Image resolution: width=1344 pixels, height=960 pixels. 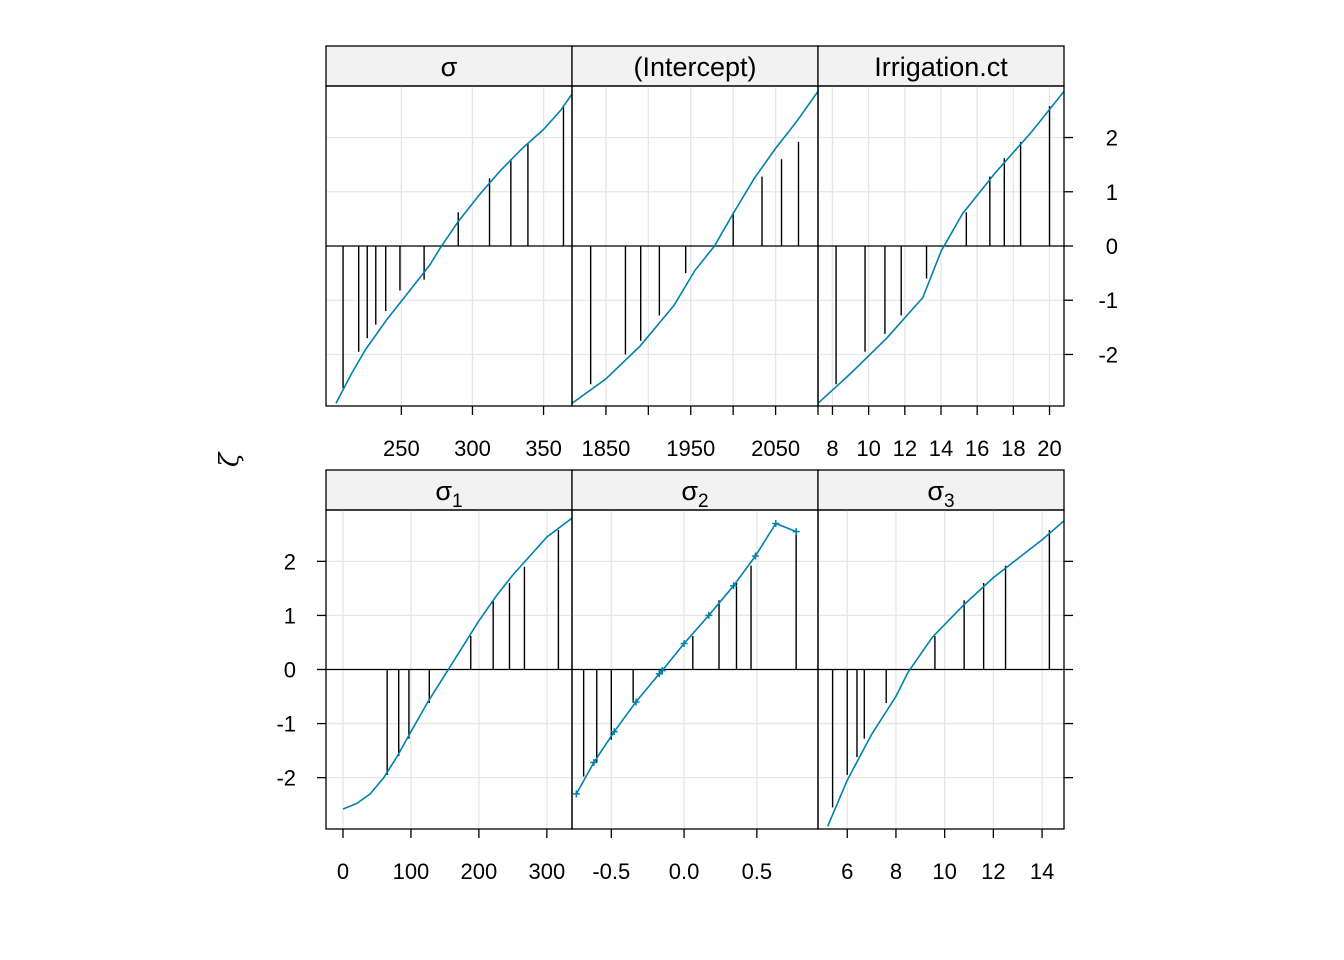 I want to click on strip-label: Irrigation.ct, so click(x=941, y=67).